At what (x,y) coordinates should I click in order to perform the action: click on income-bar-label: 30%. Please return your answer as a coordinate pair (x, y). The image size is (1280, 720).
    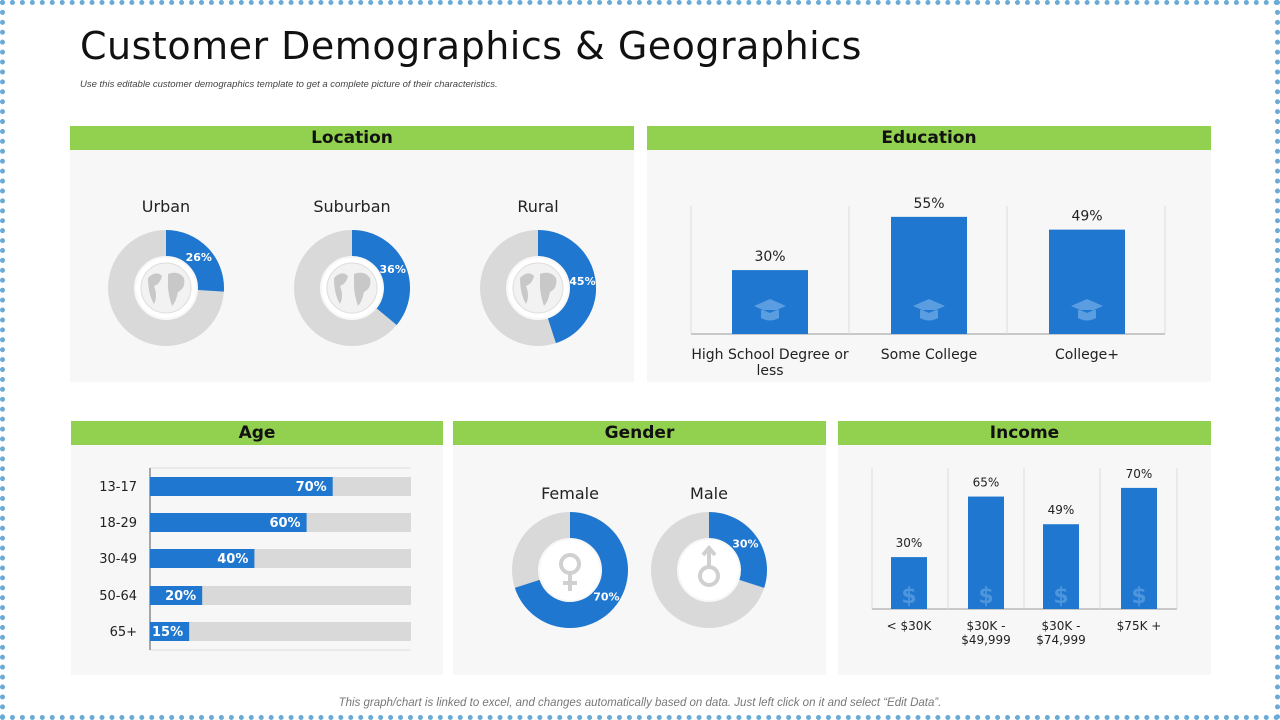
    Looking at the image, I should click on (909, 543).